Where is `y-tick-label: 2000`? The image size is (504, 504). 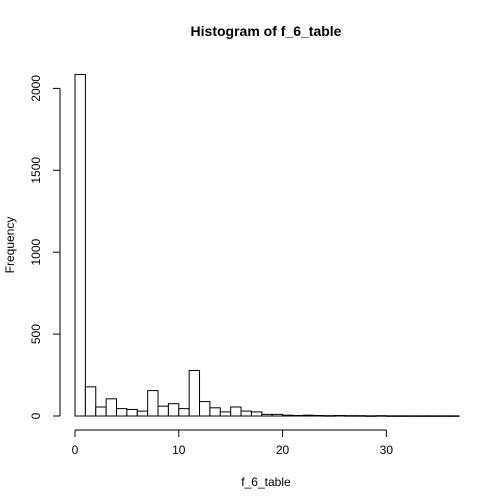
y-tick-label: 2000 is located at coordinates (36, 88).